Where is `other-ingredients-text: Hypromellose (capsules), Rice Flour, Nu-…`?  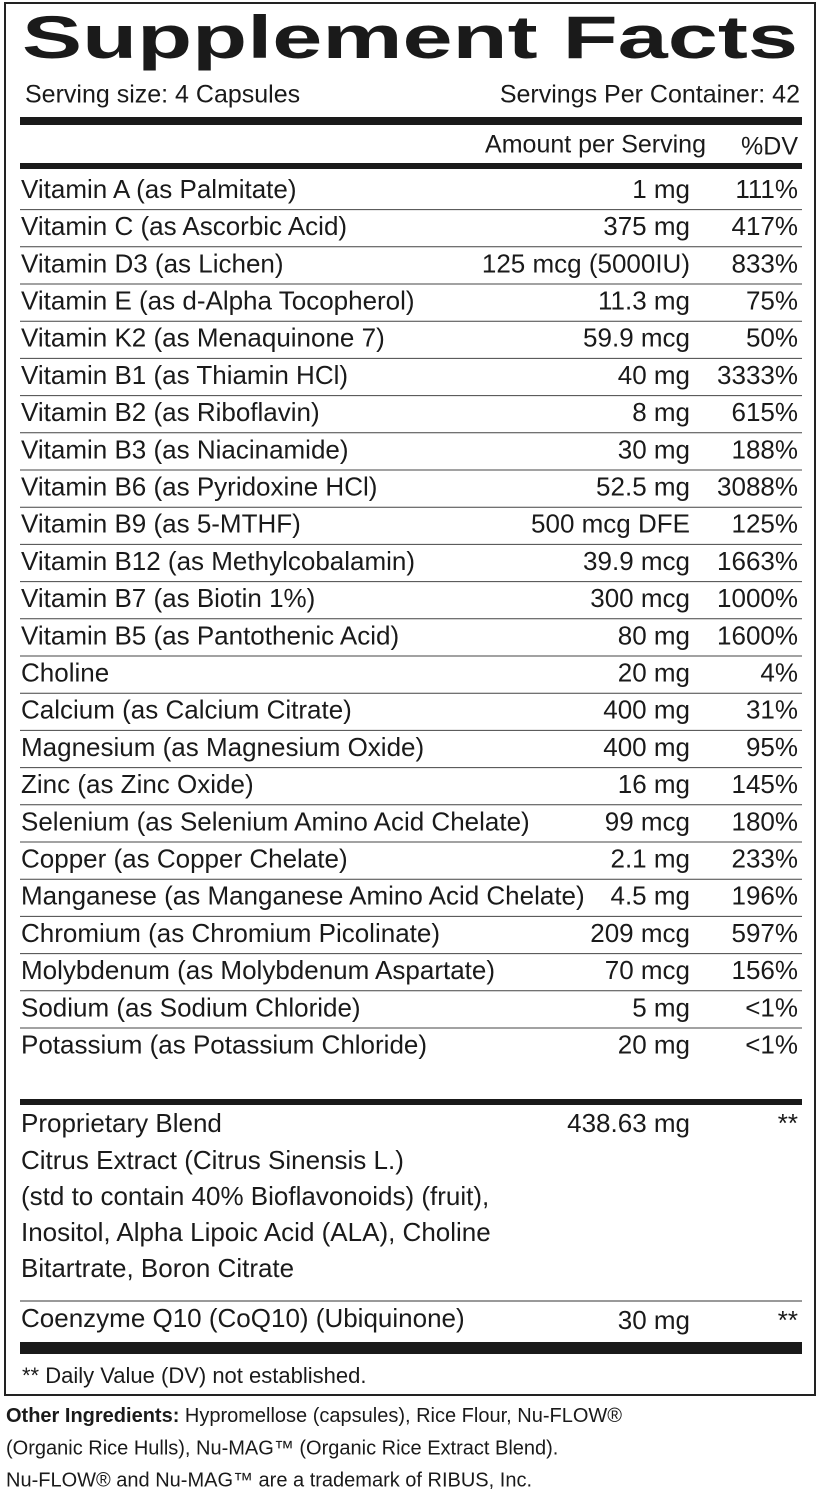 other-ingredients-text: Hypromellose (capsules), Rice Flour, Nu-… is located at coordinates (400, 1416).